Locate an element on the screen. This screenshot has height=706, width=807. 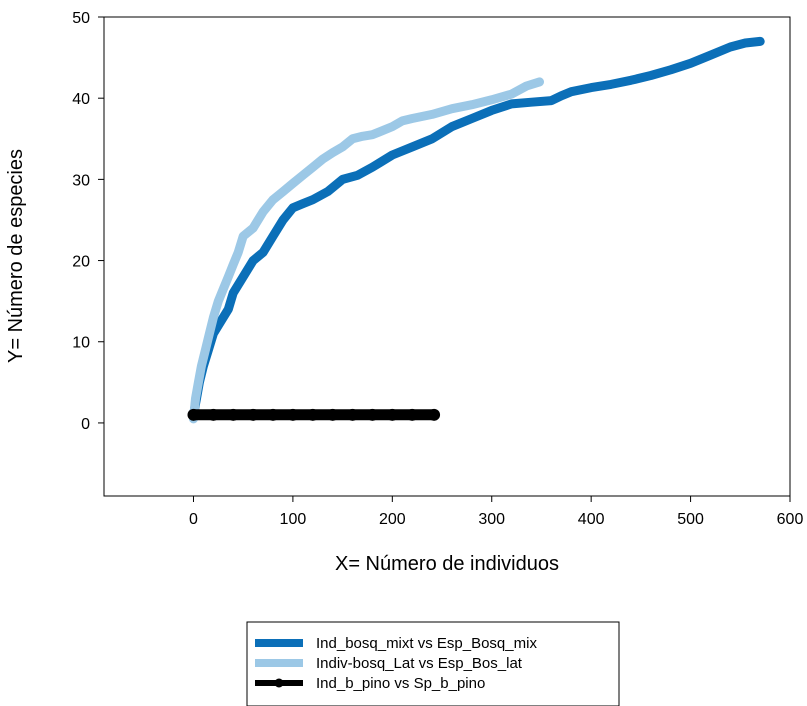
x-tick-label: 500 is located at coordinates (690, 519).